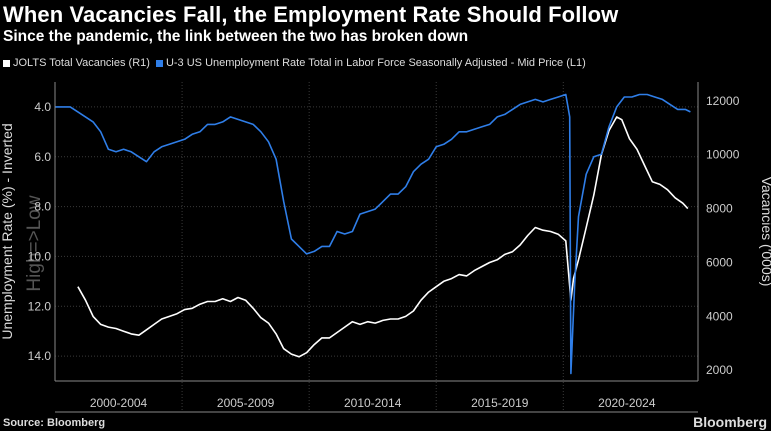 The width and height of the screenshot is (771, 431). I want to click on legend-item-vacancies: JOLTS Total Vacancies (R1), so click(76, 63).